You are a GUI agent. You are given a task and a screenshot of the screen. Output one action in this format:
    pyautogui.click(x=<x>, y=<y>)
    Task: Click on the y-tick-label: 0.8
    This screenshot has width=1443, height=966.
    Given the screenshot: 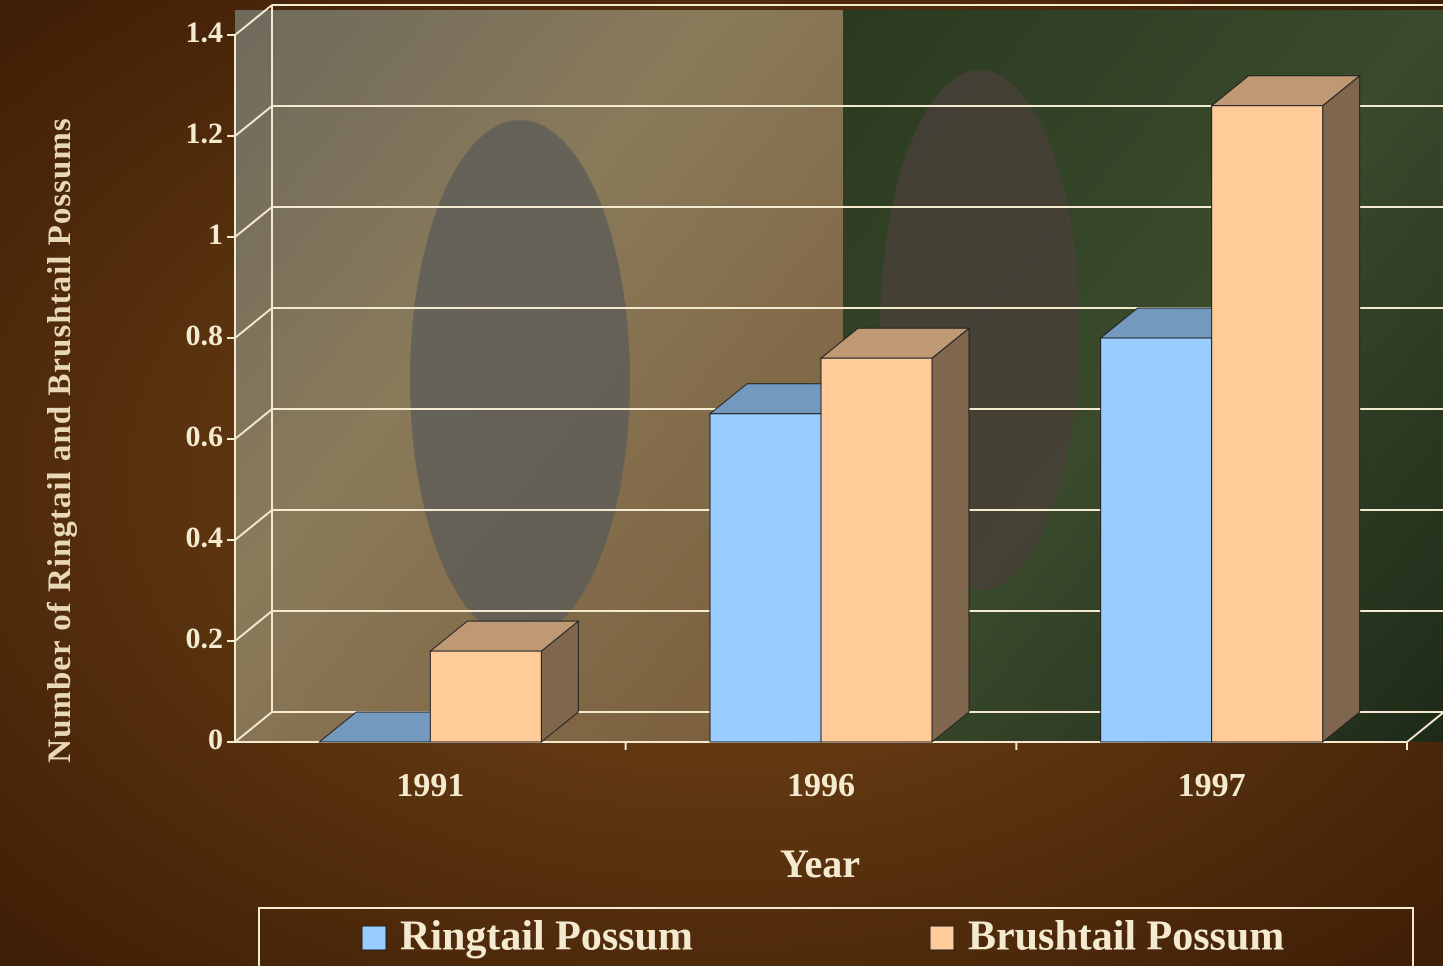 What is the action you would take?
    pyautogui.click(x=205, y=335)
    